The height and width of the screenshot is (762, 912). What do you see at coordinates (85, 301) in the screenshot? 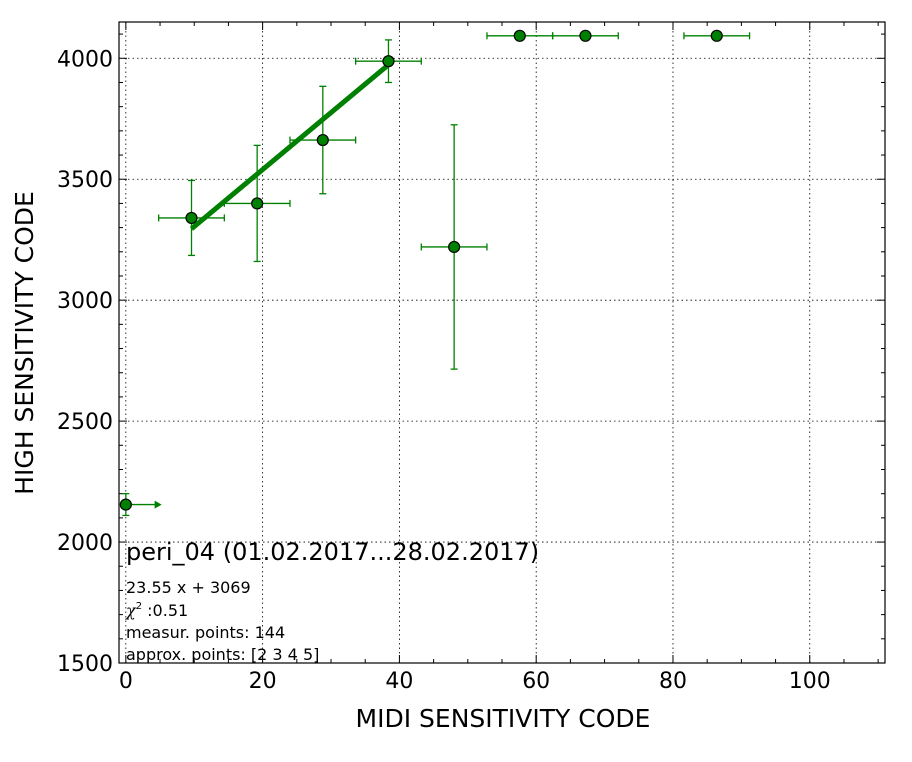
I see `y-tick-label: 3000` at bounding box center [85, 301].